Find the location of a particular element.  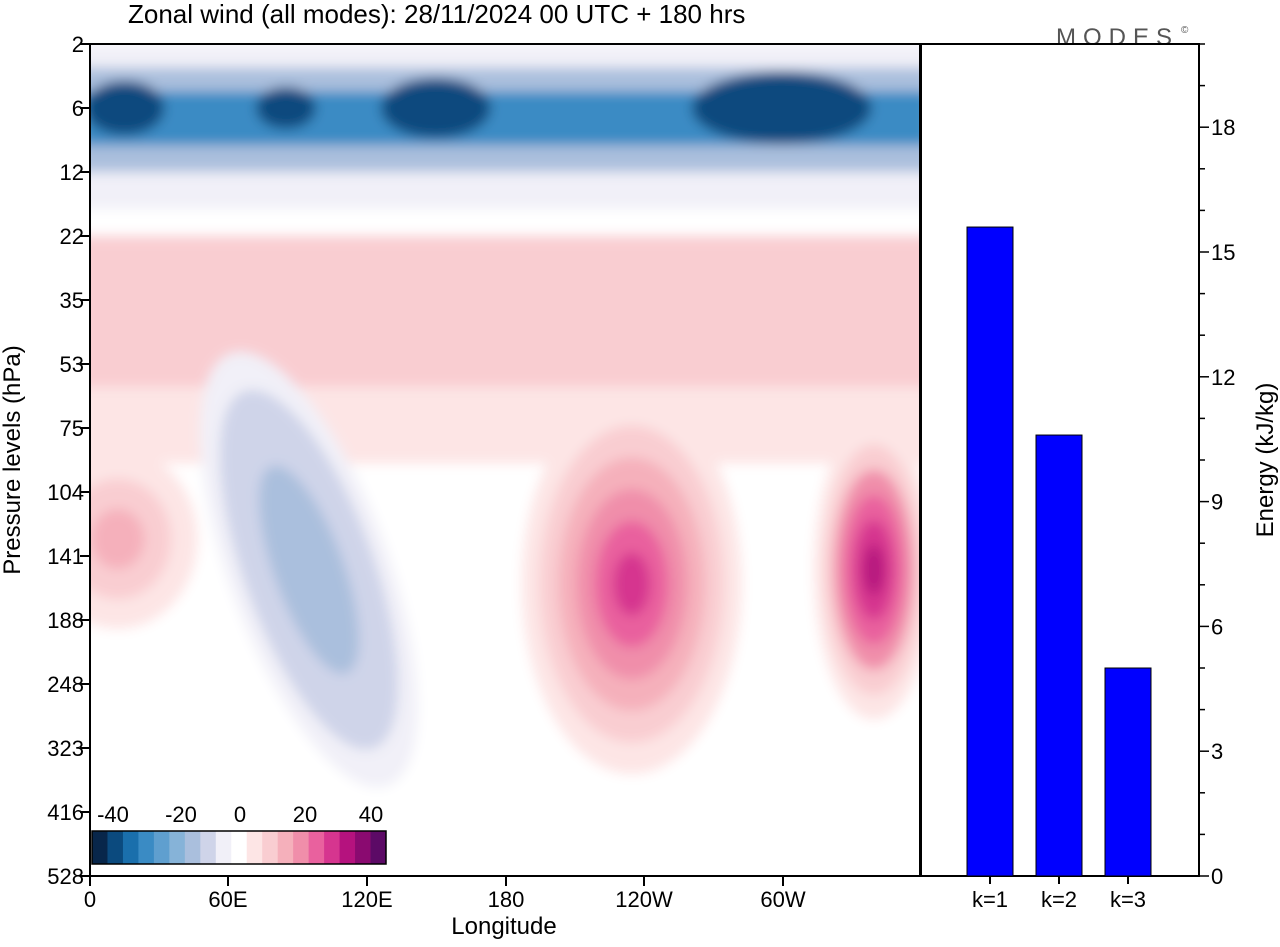

energy-tick-label: 6 is located at coordinates (1217, 626).